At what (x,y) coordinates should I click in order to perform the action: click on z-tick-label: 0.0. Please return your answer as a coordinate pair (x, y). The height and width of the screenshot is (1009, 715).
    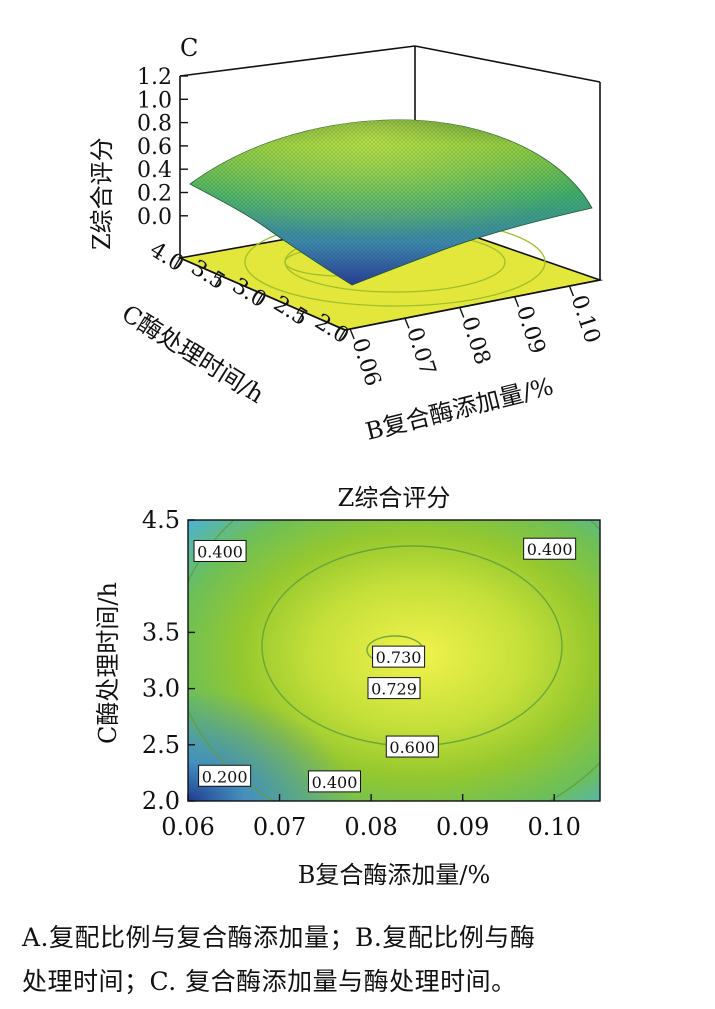
    Looking at the image, I should click on (154, 217).